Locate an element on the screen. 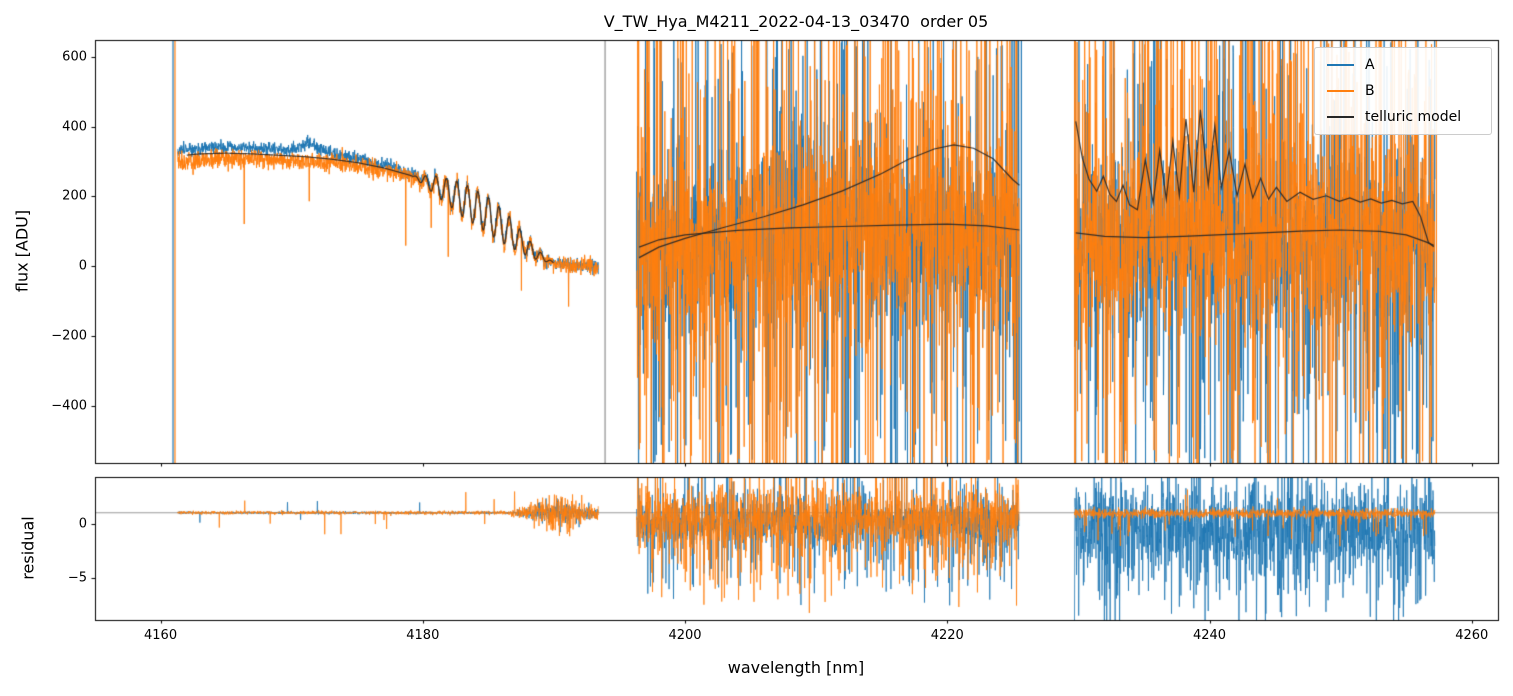  flux-y-tick-label: 0 is located at coordinates (82, 266).